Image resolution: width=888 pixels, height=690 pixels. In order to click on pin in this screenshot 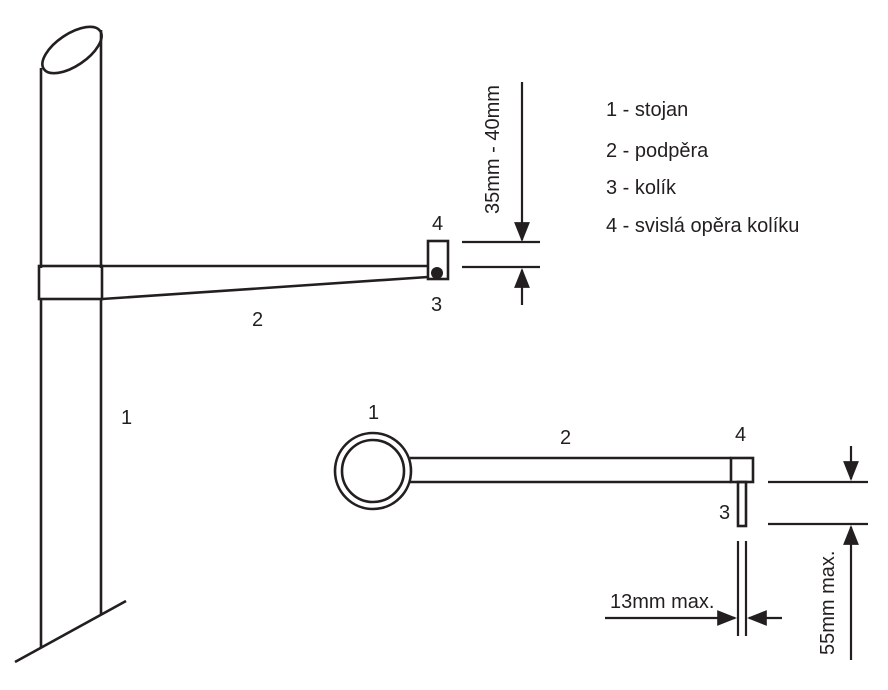, I will do `click(437, 273)`.